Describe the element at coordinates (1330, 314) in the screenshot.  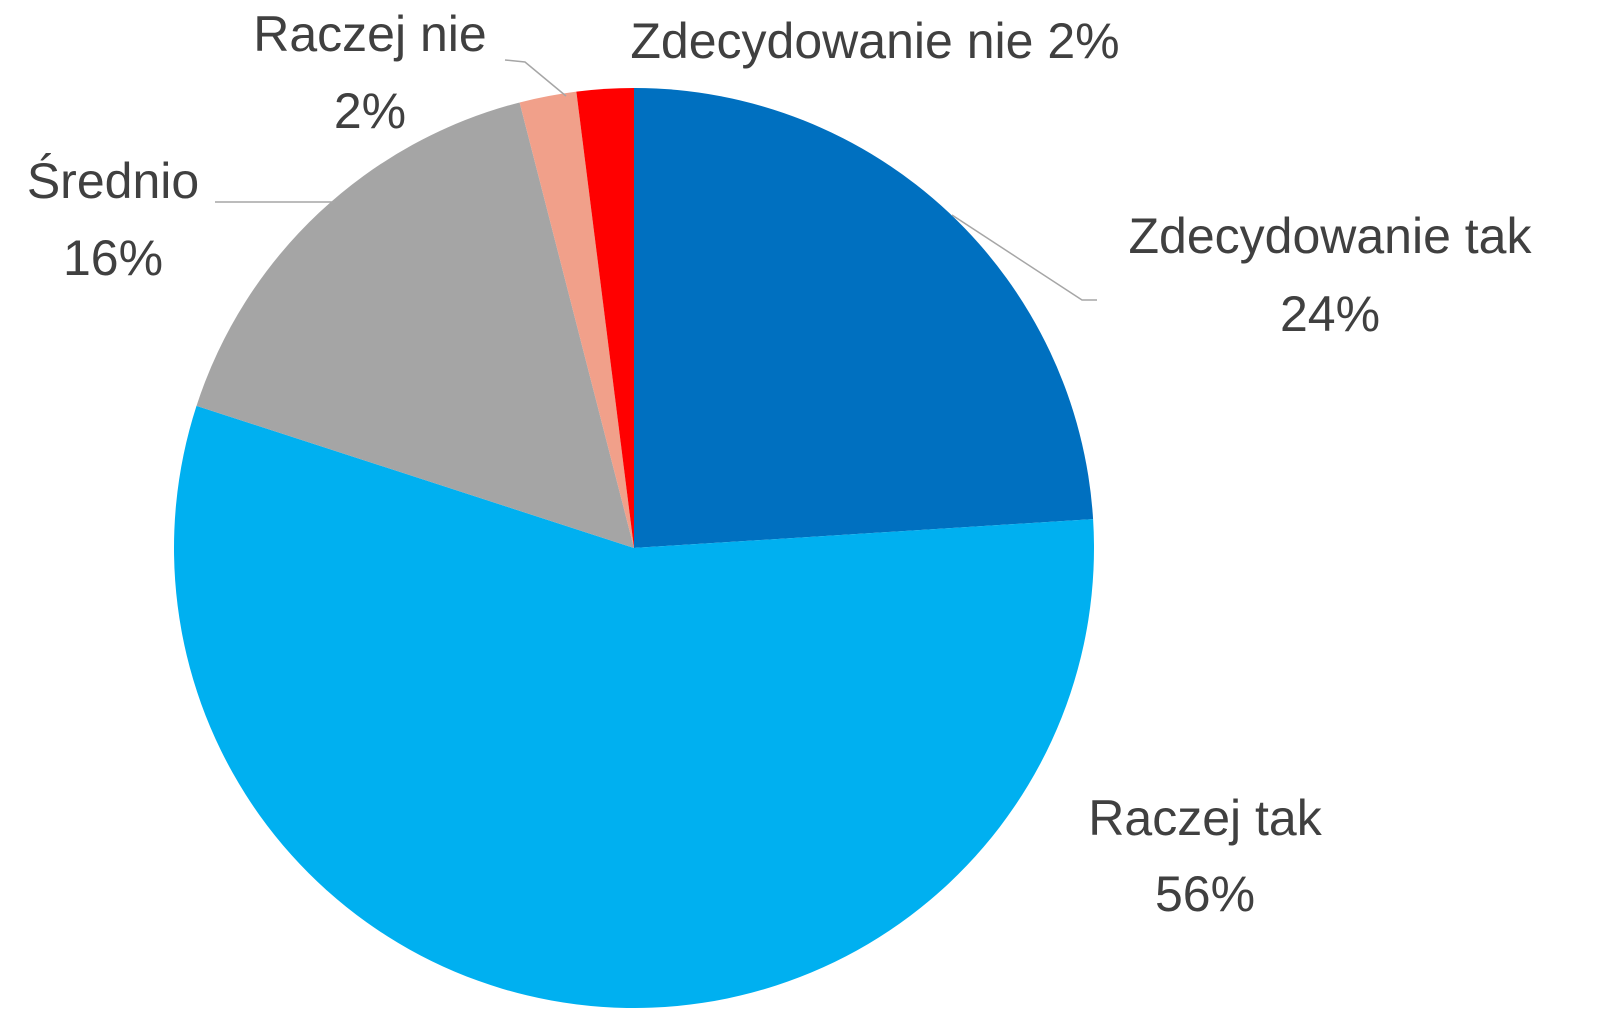
I see `value-label: 24%` at that location.